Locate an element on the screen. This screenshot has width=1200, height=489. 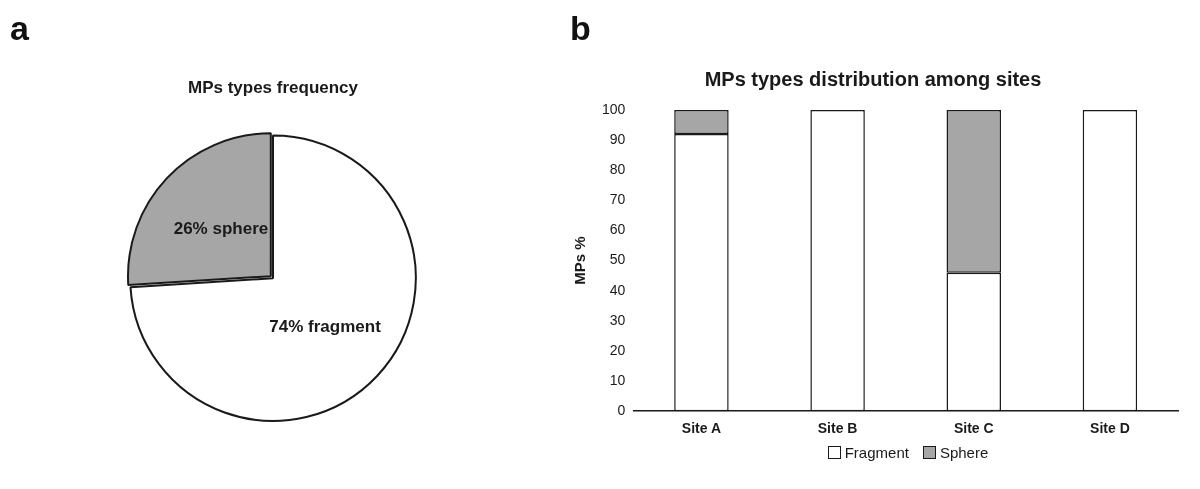
y-tick-label: 50 is located at coordinates (617, 259).